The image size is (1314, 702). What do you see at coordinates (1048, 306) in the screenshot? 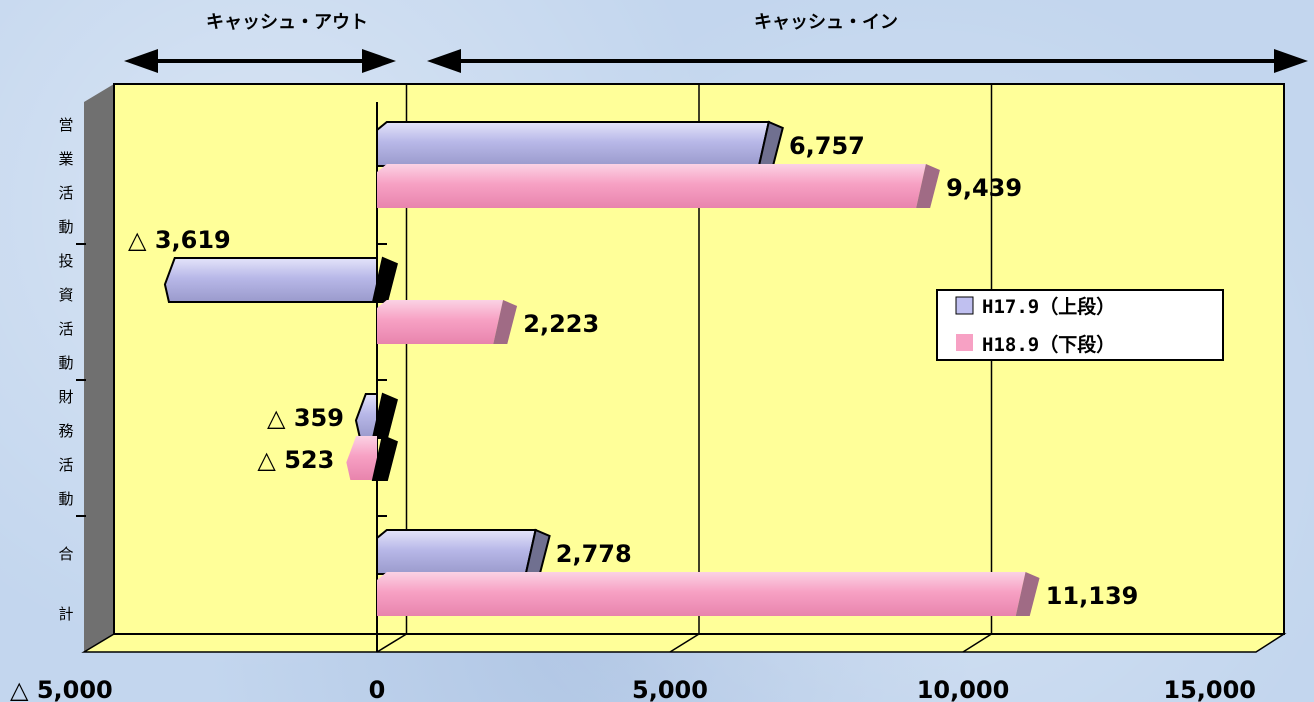
I see `legend-label-h17: H17.9（上段）` at bounding box center [1048, 306].